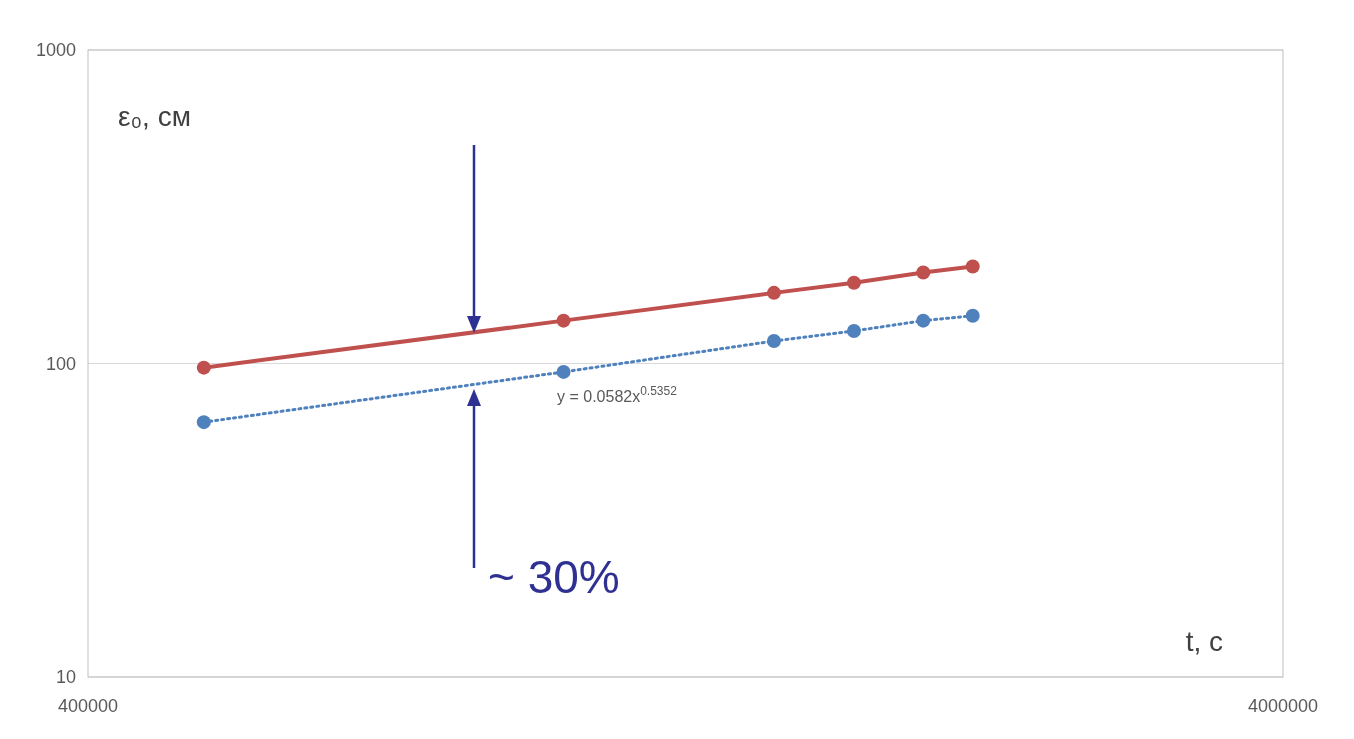  Describe the element at coordinates (60, 363) in the screenshot. I see `y-tick-label: 100` at that location.